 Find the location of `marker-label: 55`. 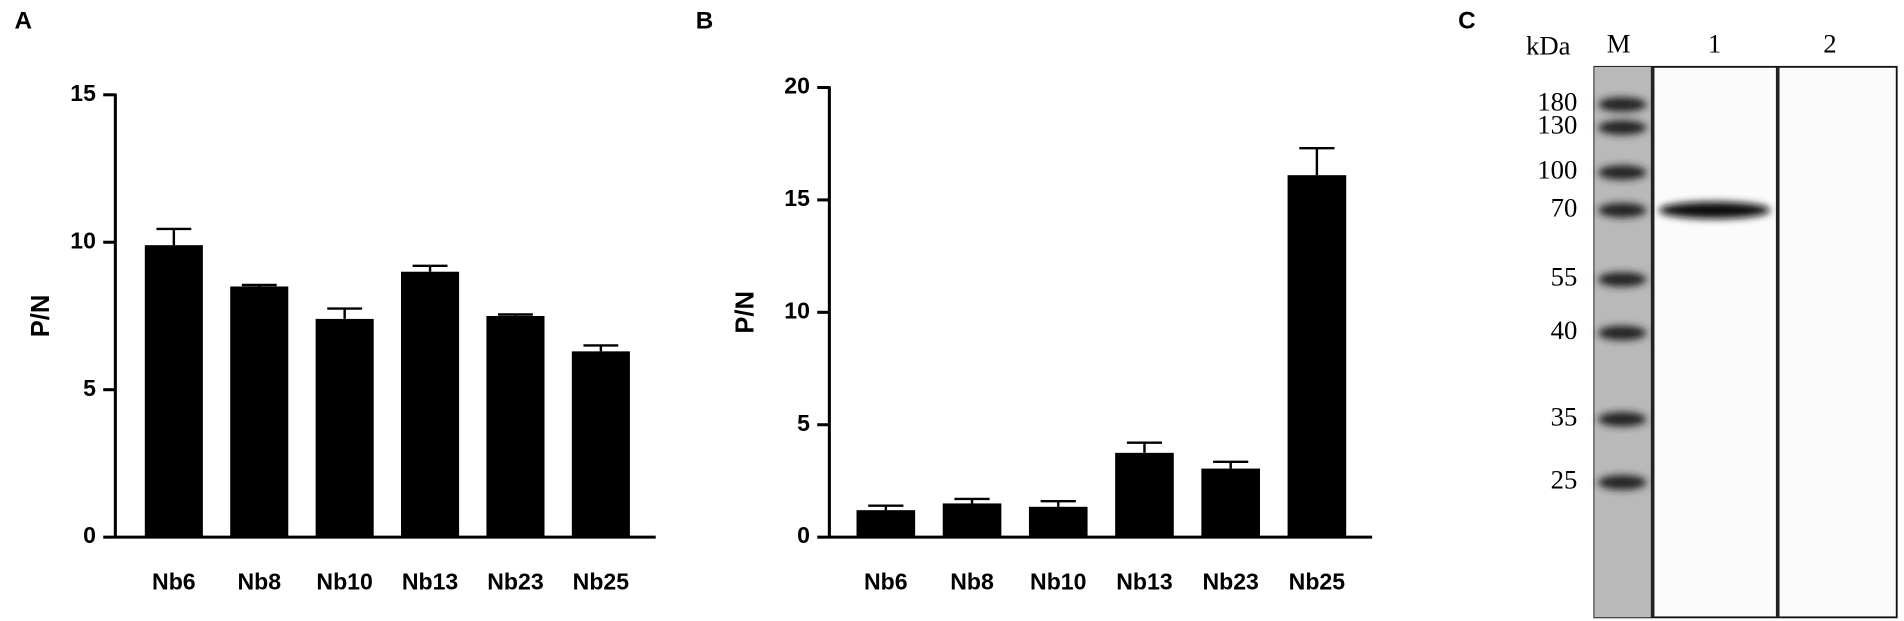

marker-label: 55 is located at coordinates (1564, 277).